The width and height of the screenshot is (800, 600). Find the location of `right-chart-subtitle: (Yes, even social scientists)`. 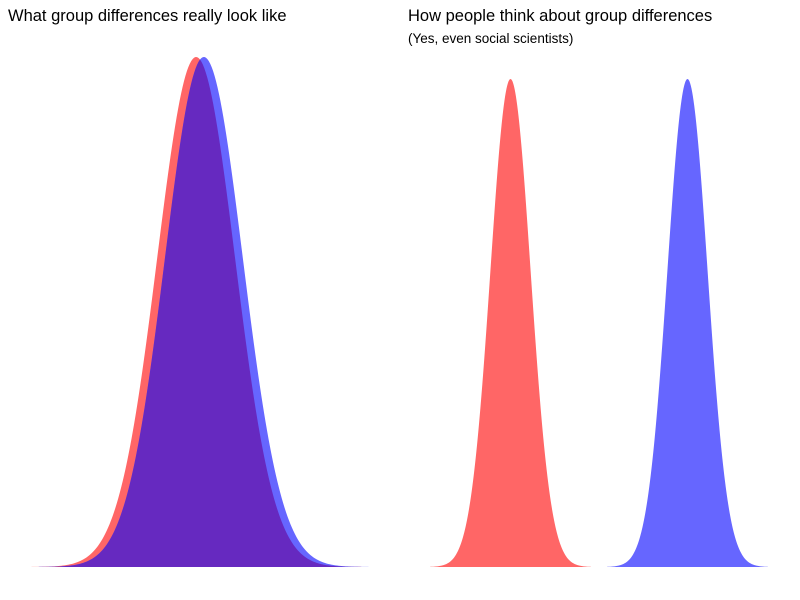

right-chart-subtitle: (Yes, even social scientists) is located at coordinates (491, 38).